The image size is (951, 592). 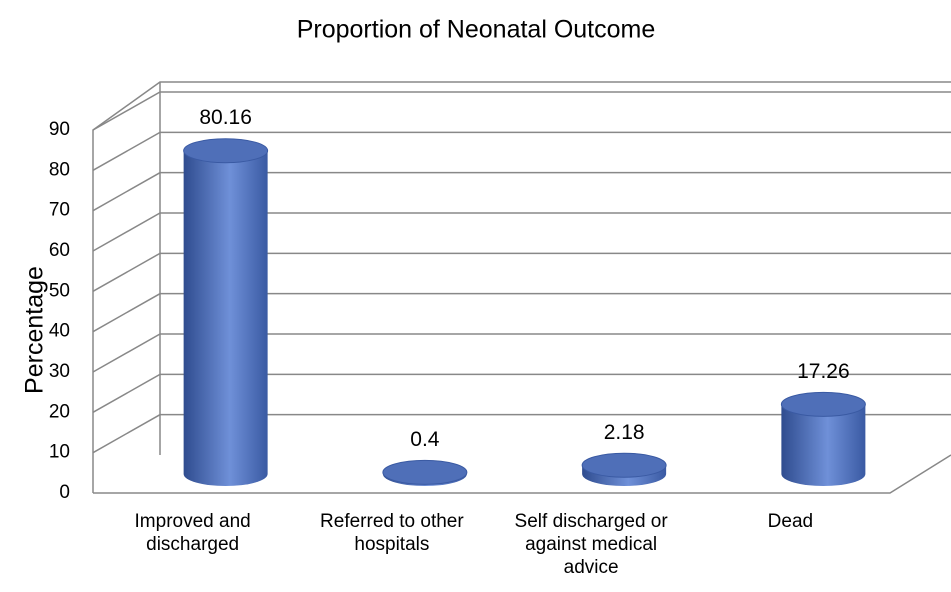 What do you see at coordinates (59, 411) in the screenshot?
I see `y-tick-label: 20` at bounding box center [59, 411].